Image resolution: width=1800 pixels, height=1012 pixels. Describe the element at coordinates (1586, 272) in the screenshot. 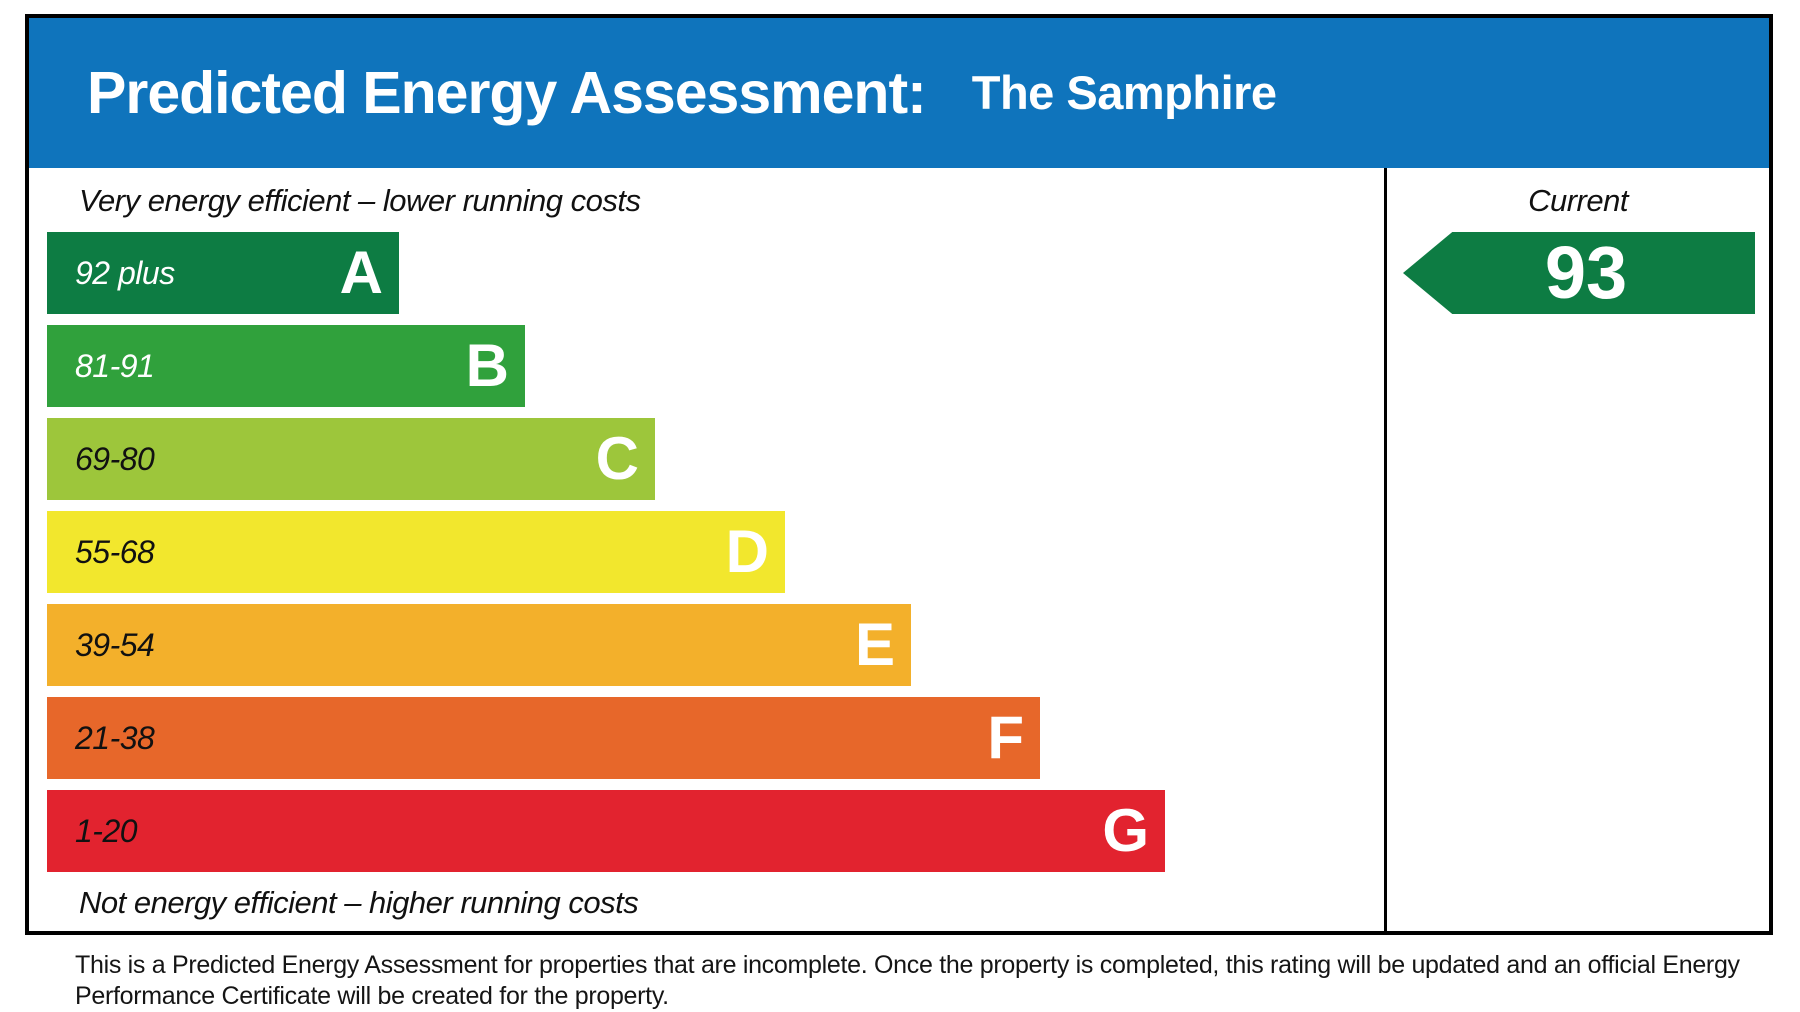

I see `current-rating-value: 93` at that location.